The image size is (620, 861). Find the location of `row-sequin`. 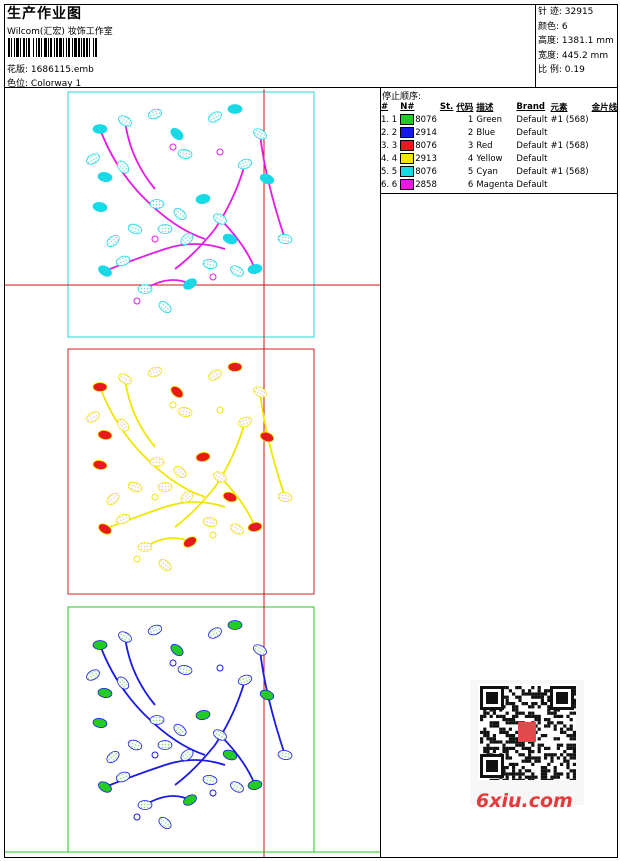

row-sequin is located at coordinates (606, 145).